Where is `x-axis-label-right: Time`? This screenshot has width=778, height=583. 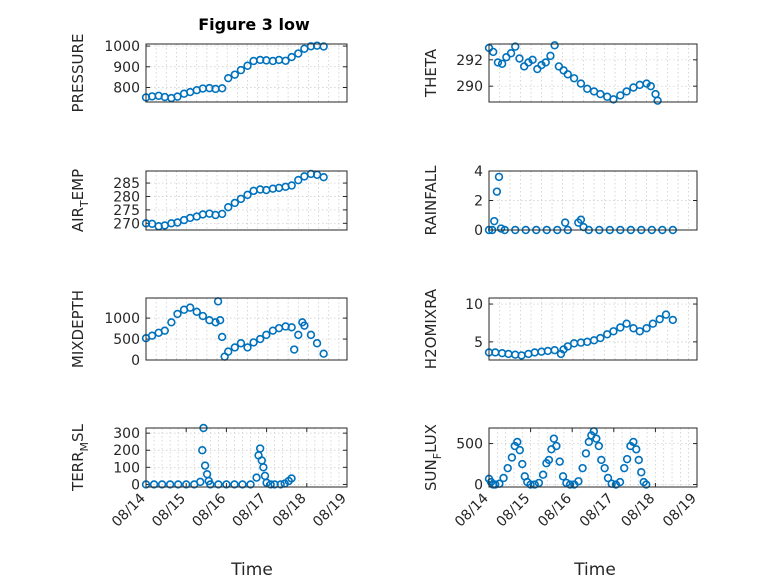 x-axis-label-right: Time is located at coordinates (594, 570).